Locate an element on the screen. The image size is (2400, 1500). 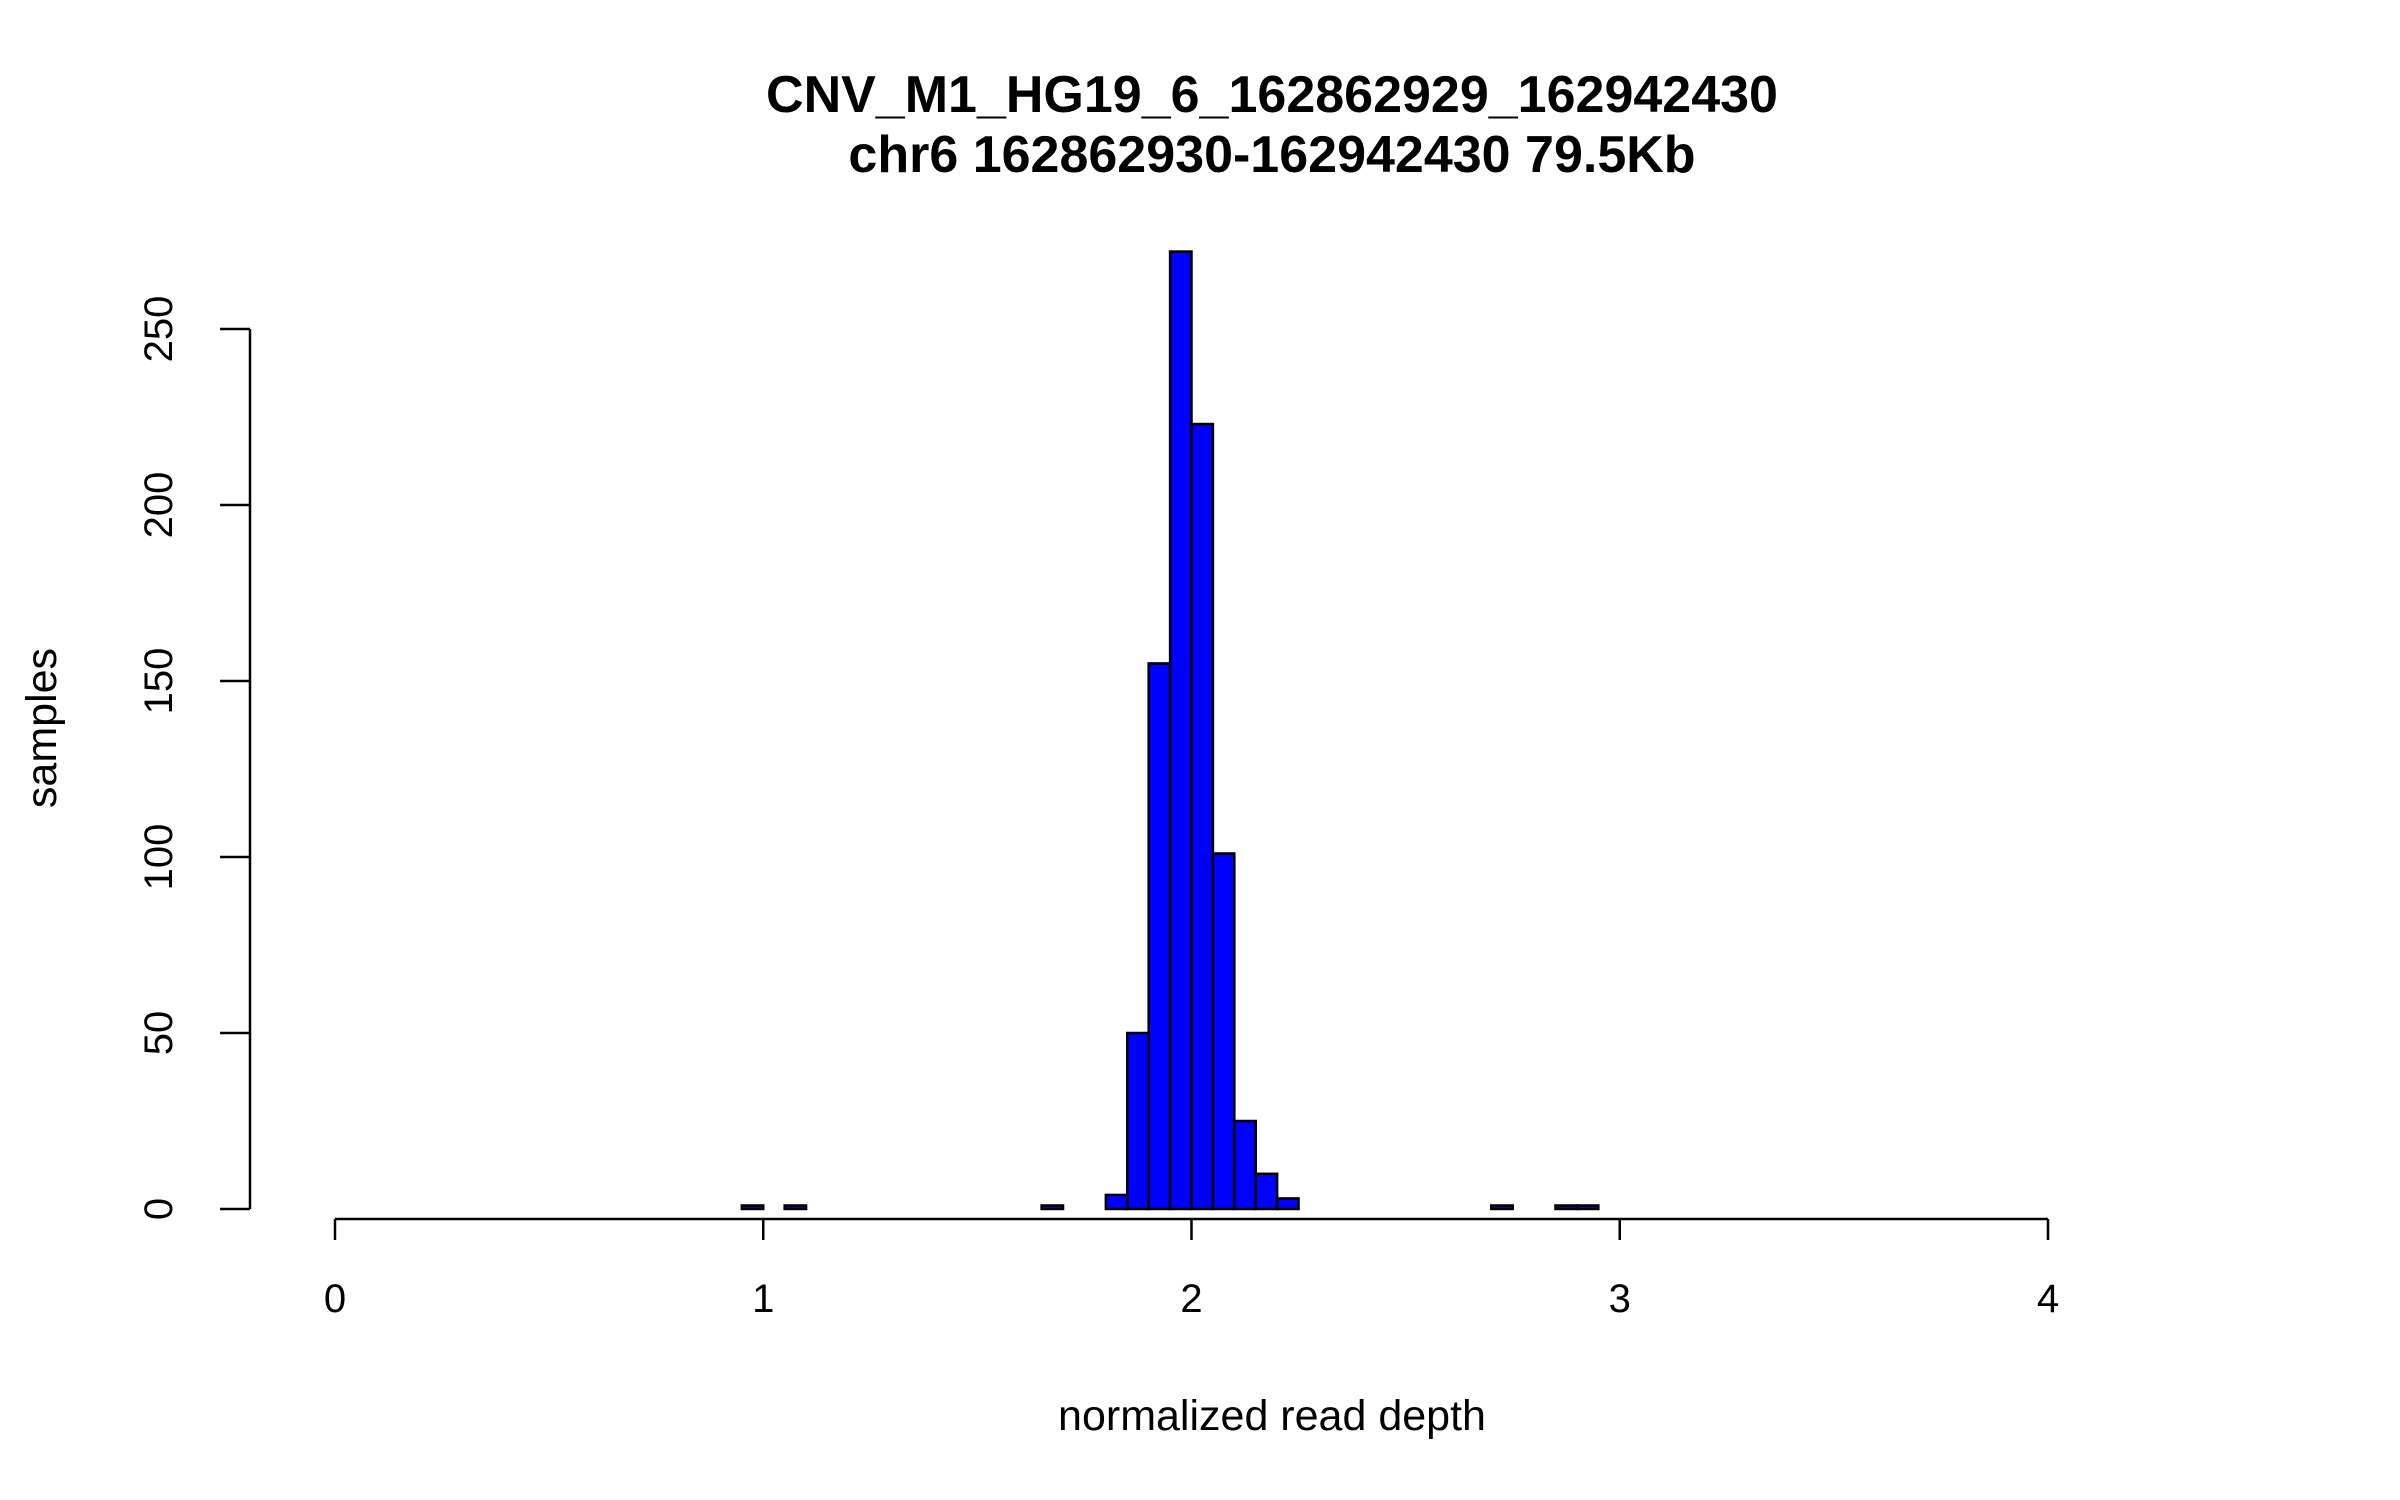
y-tick-label-0: 0 is located at coordinates (159, 1209).